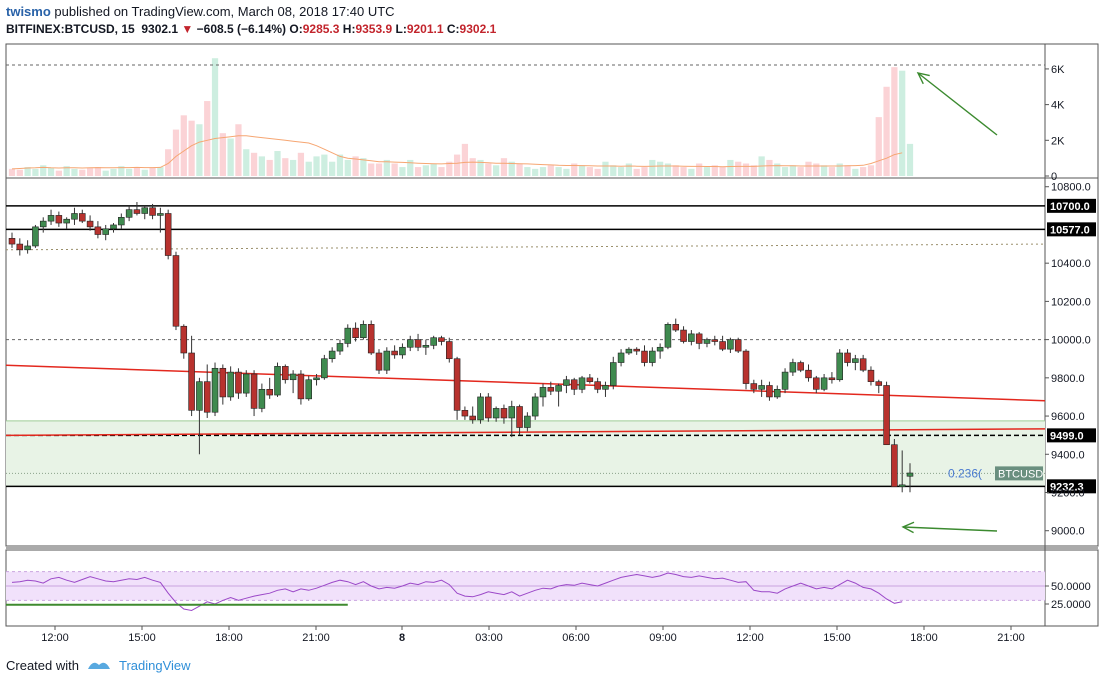 The image size is (1103, 683). What do you see at coordinates (229, 638) in the screenshot?
I see `time-axis-label: 18:00` at bounding box center [229, 638].